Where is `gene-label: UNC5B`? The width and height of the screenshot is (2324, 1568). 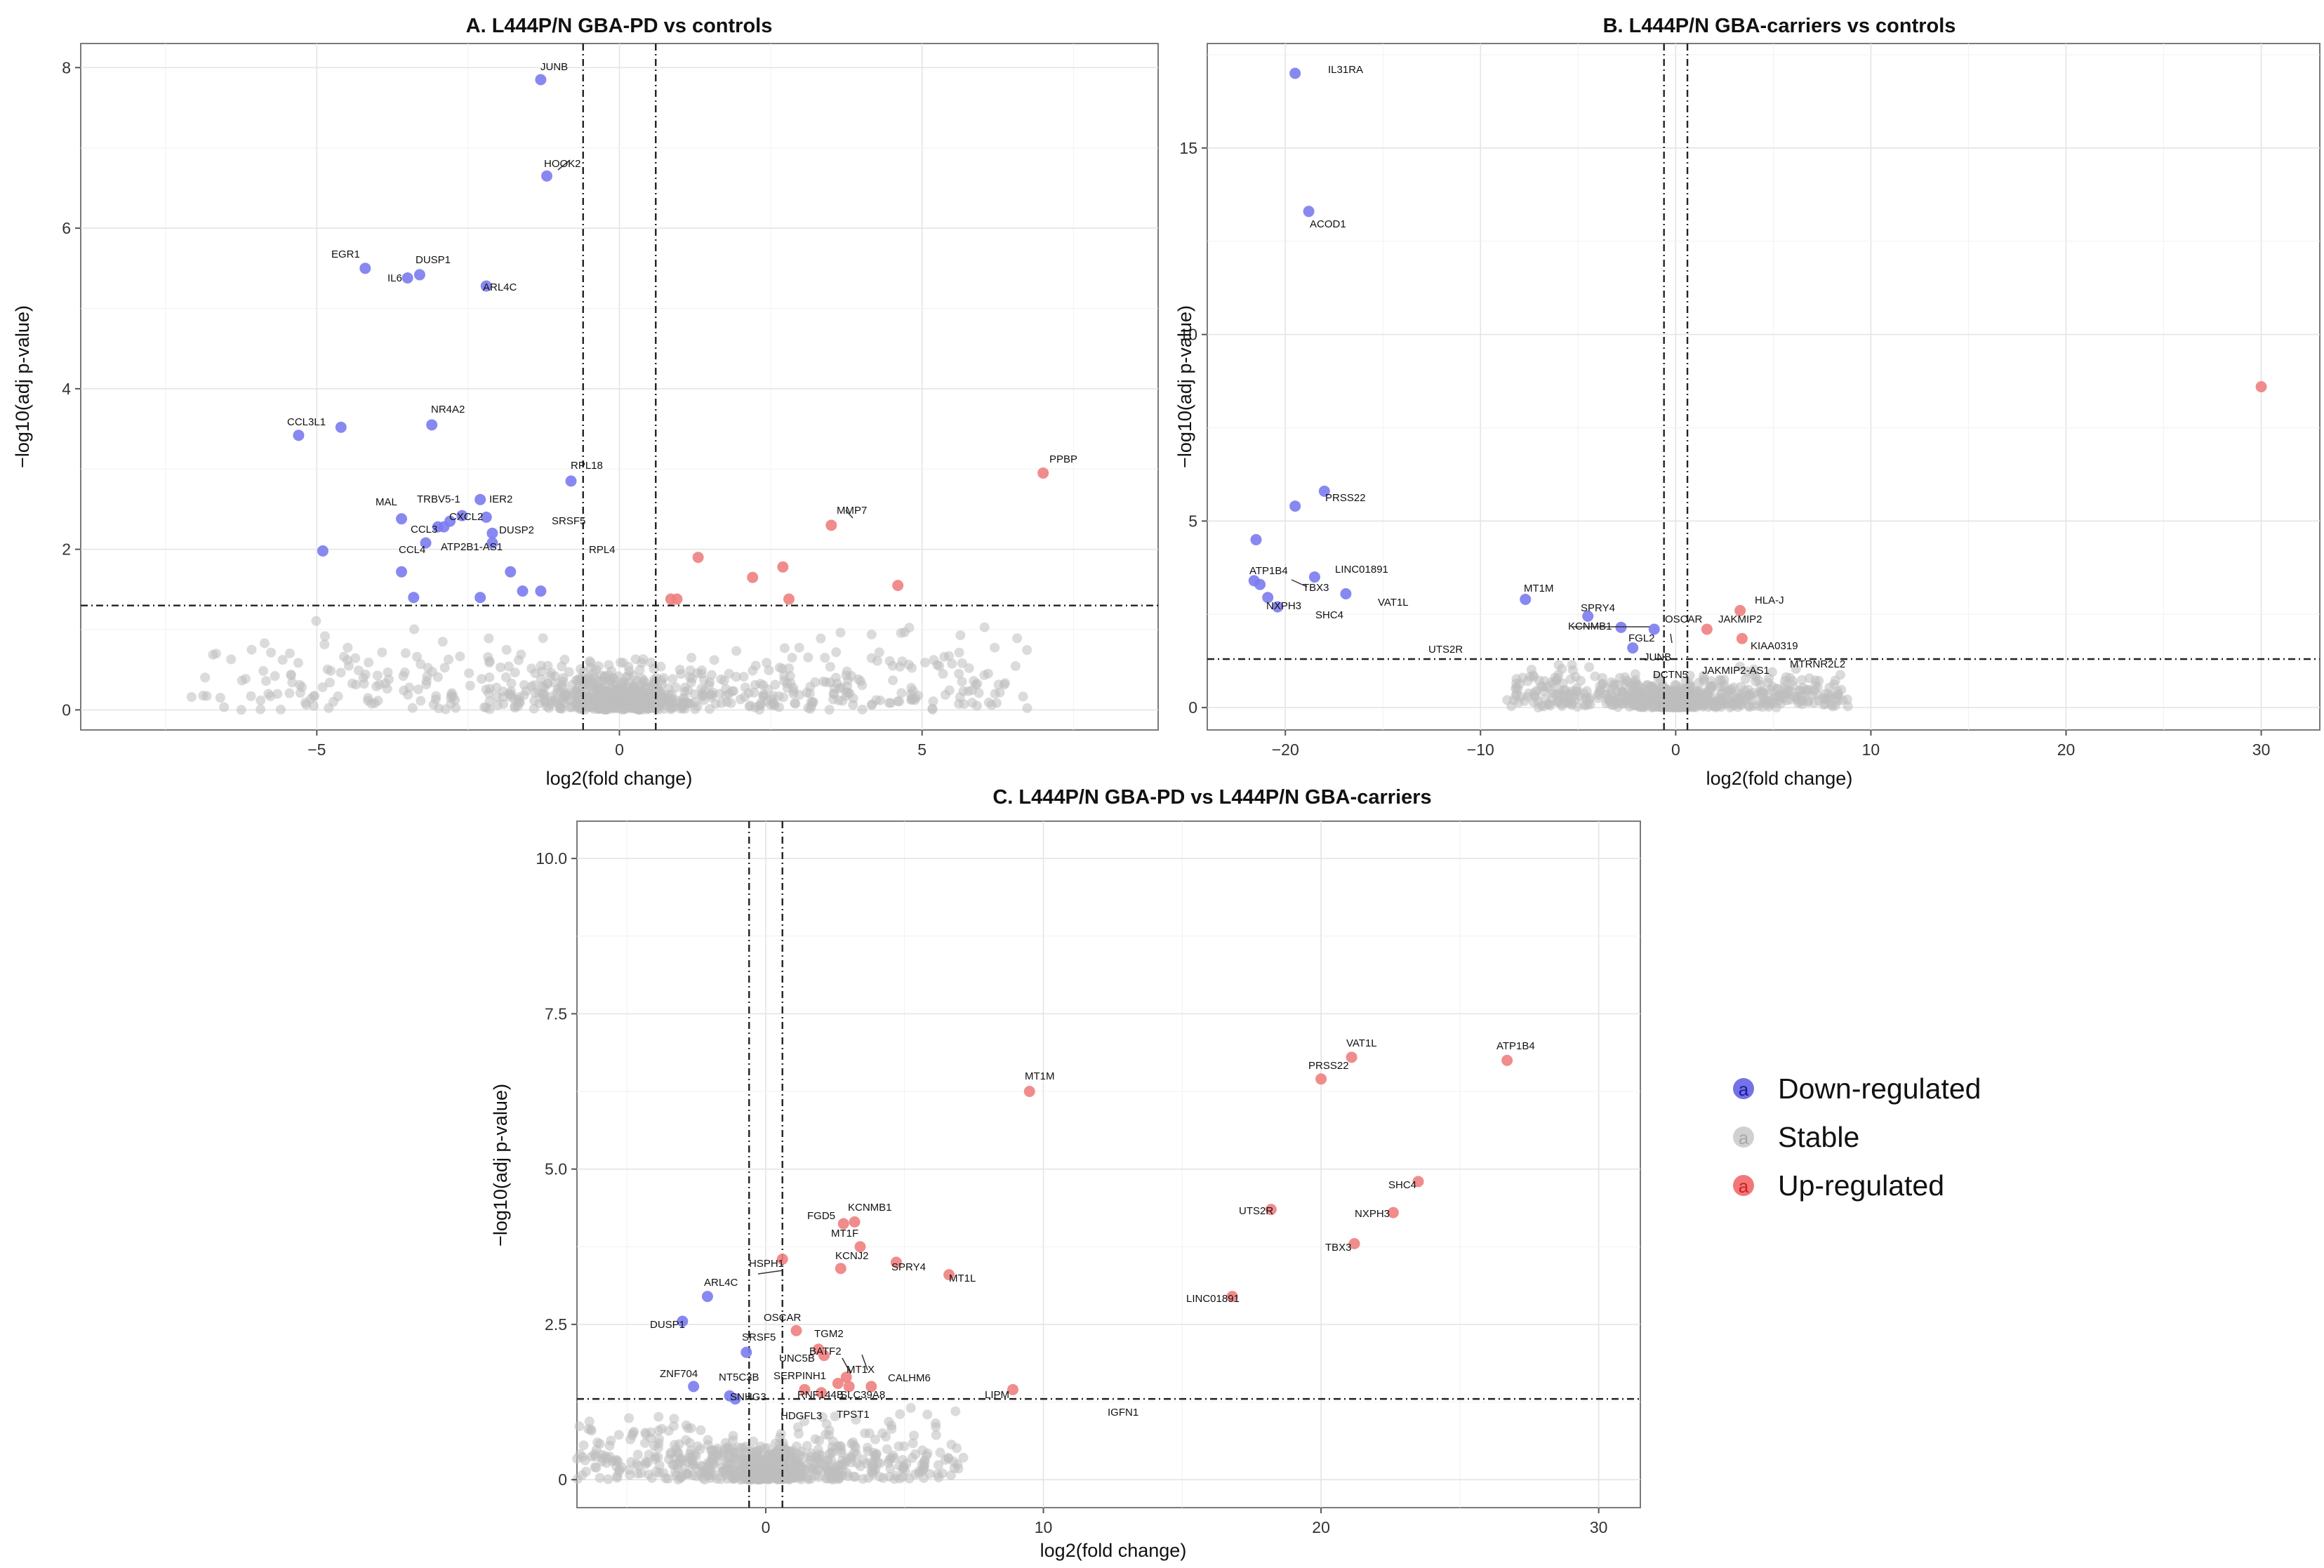
gene-label: UNC5B is located at coordinates (797, 1358).